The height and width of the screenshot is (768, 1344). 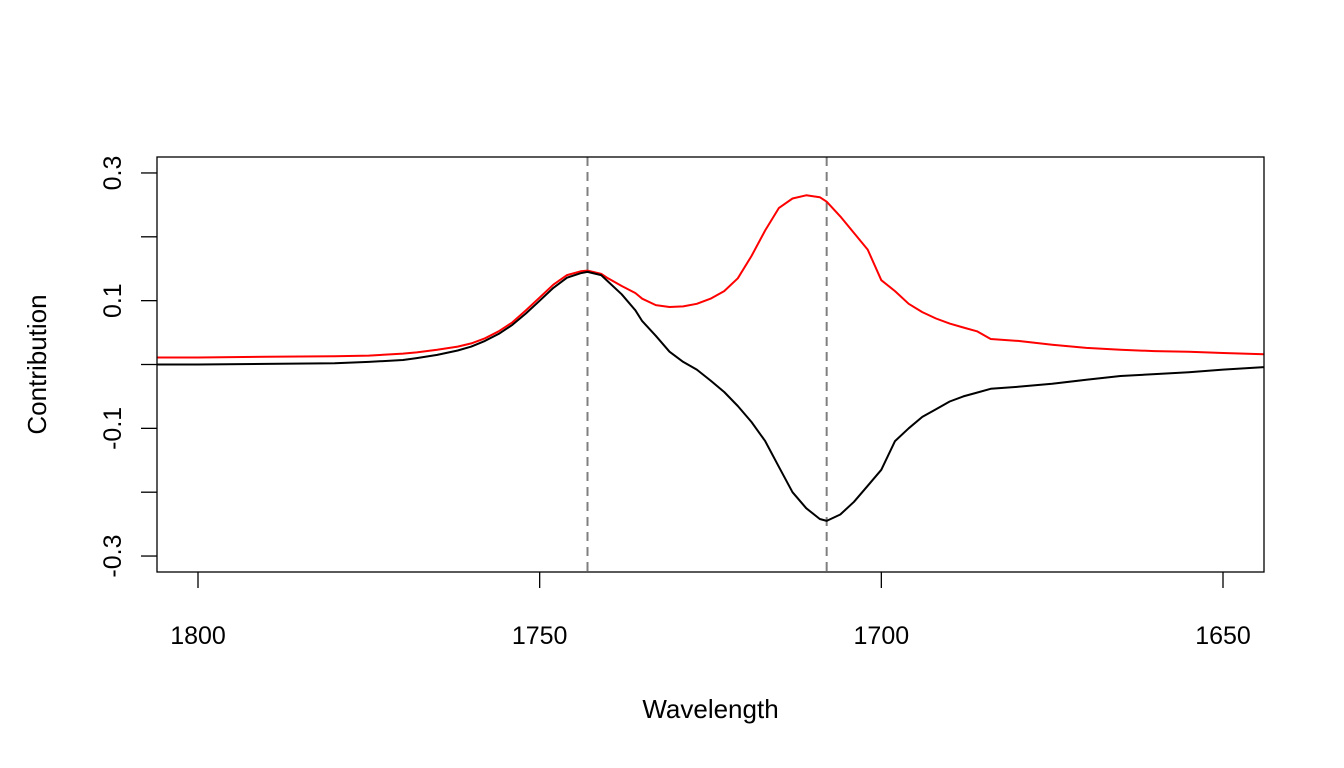 What do you see at coordinates (882, 636) in the screenshot?
I see `x-tick-label: 1700` at bounding box center [882, 636].